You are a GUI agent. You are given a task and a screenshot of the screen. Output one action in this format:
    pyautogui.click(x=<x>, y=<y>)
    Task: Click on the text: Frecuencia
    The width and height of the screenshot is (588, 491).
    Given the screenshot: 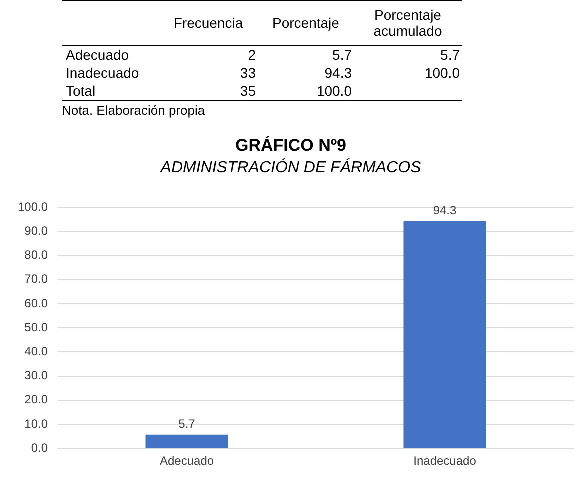 What is the action you would take?
    pyautogui.click(x=208, y=23)
    